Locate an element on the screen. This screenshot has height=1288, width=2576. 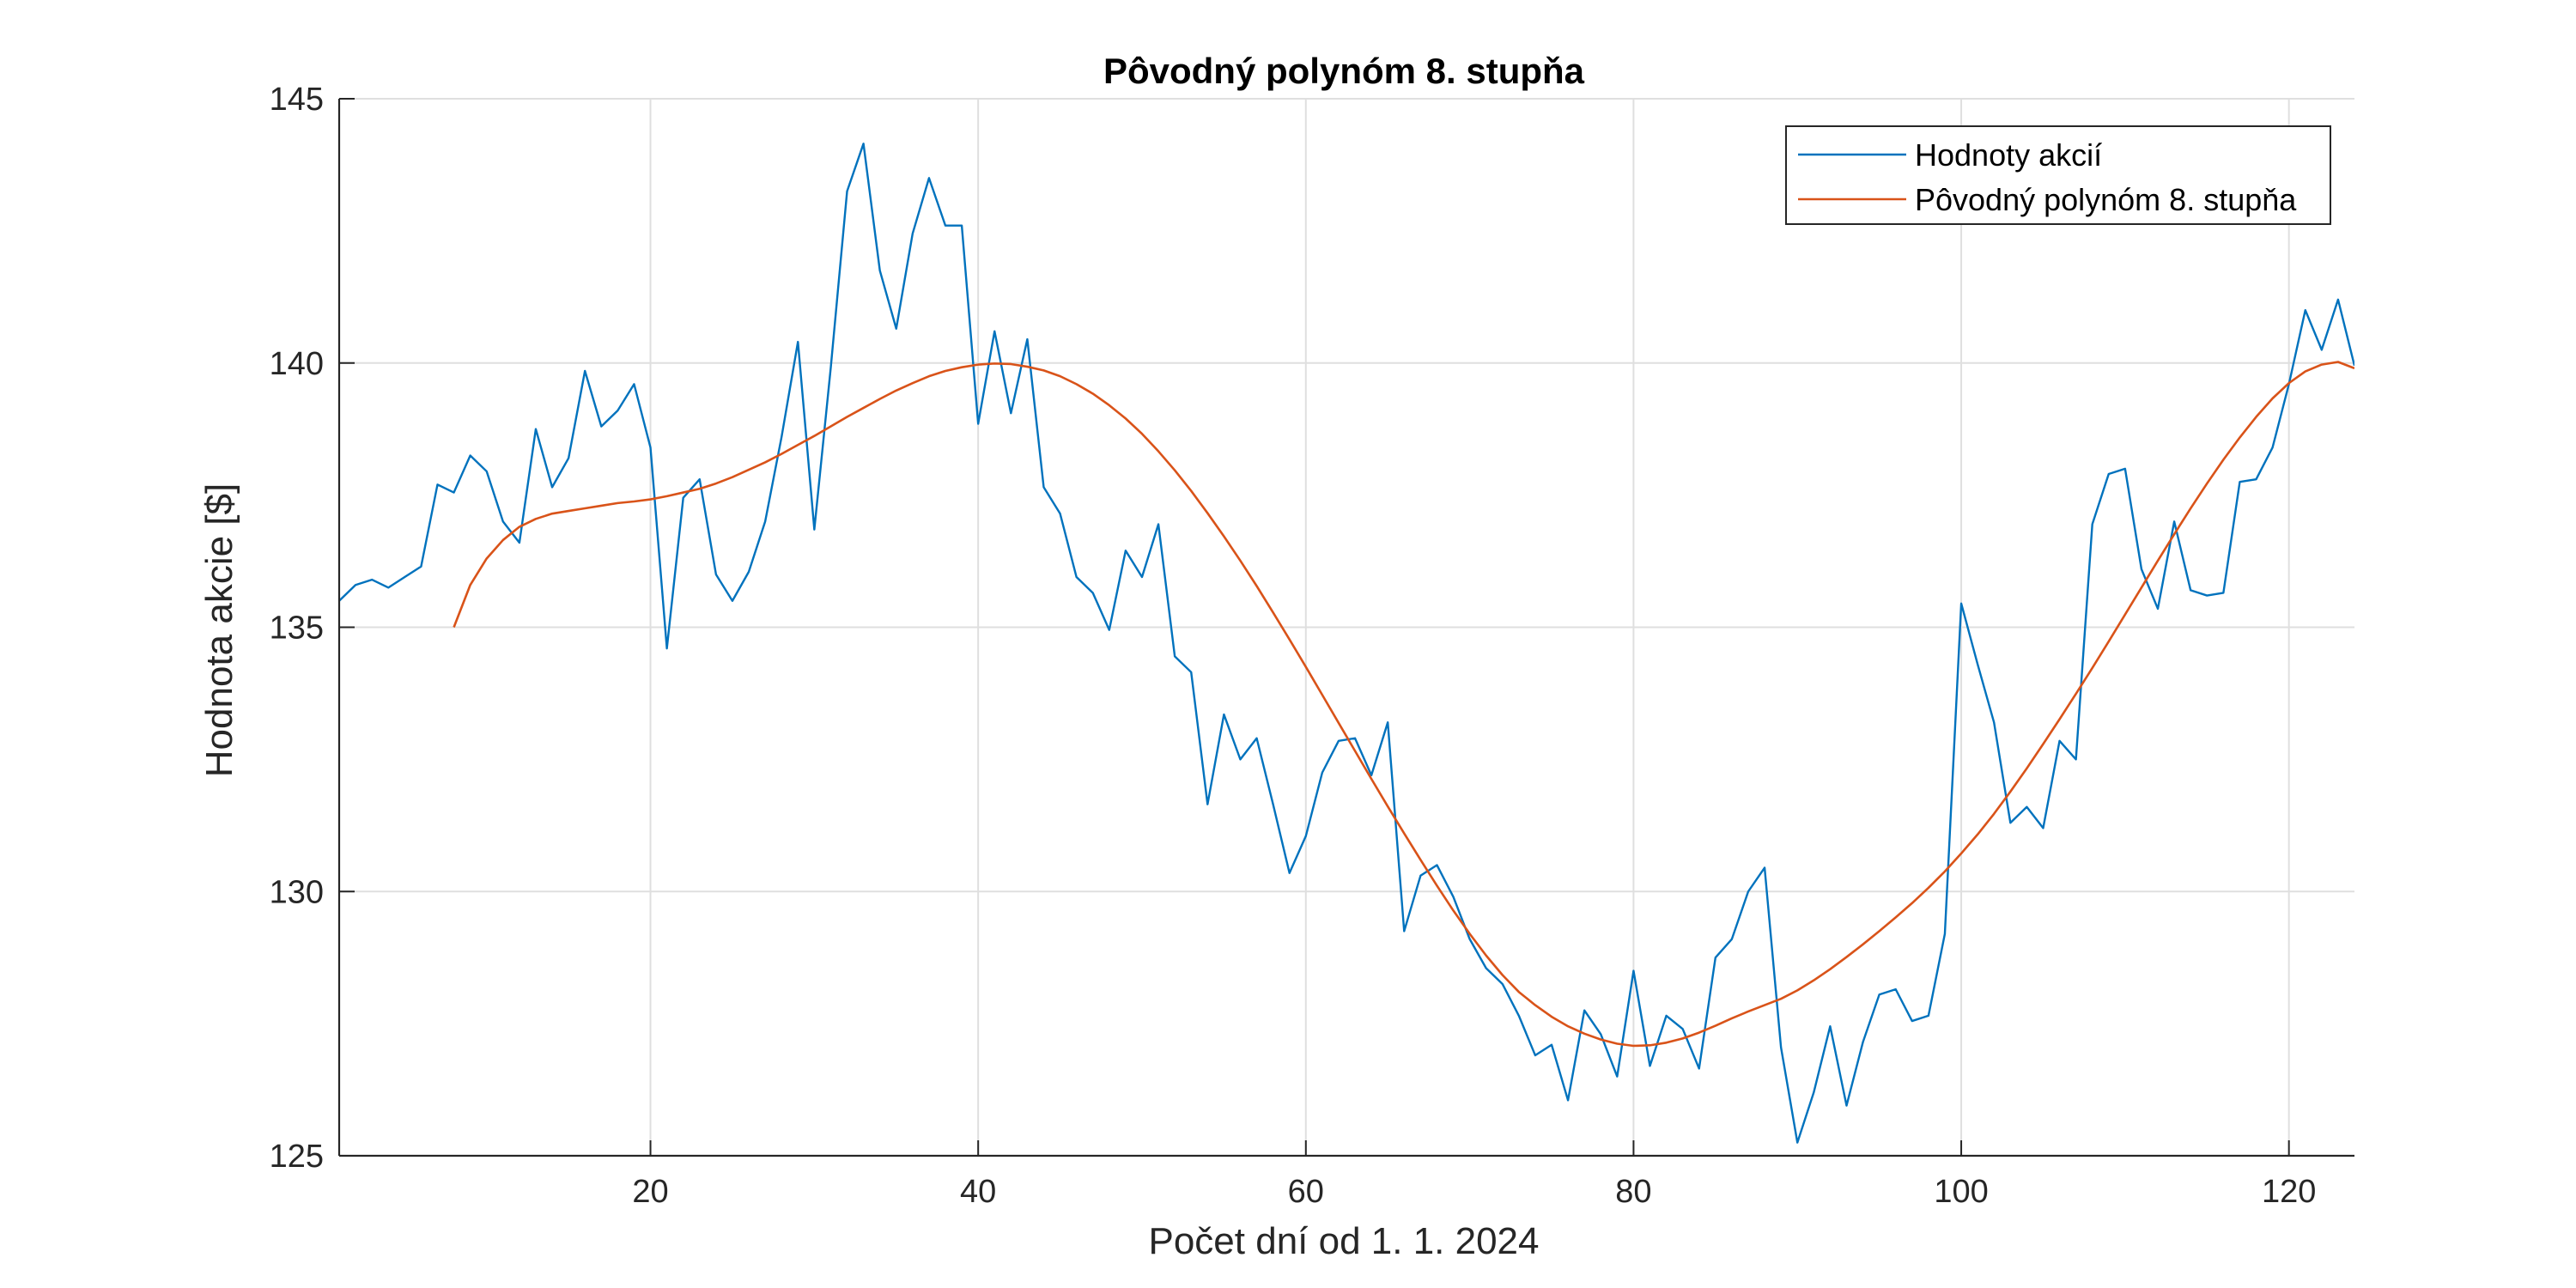
y-axis-label: Hodnota akcie [$] is located at coordinates (219, 630).